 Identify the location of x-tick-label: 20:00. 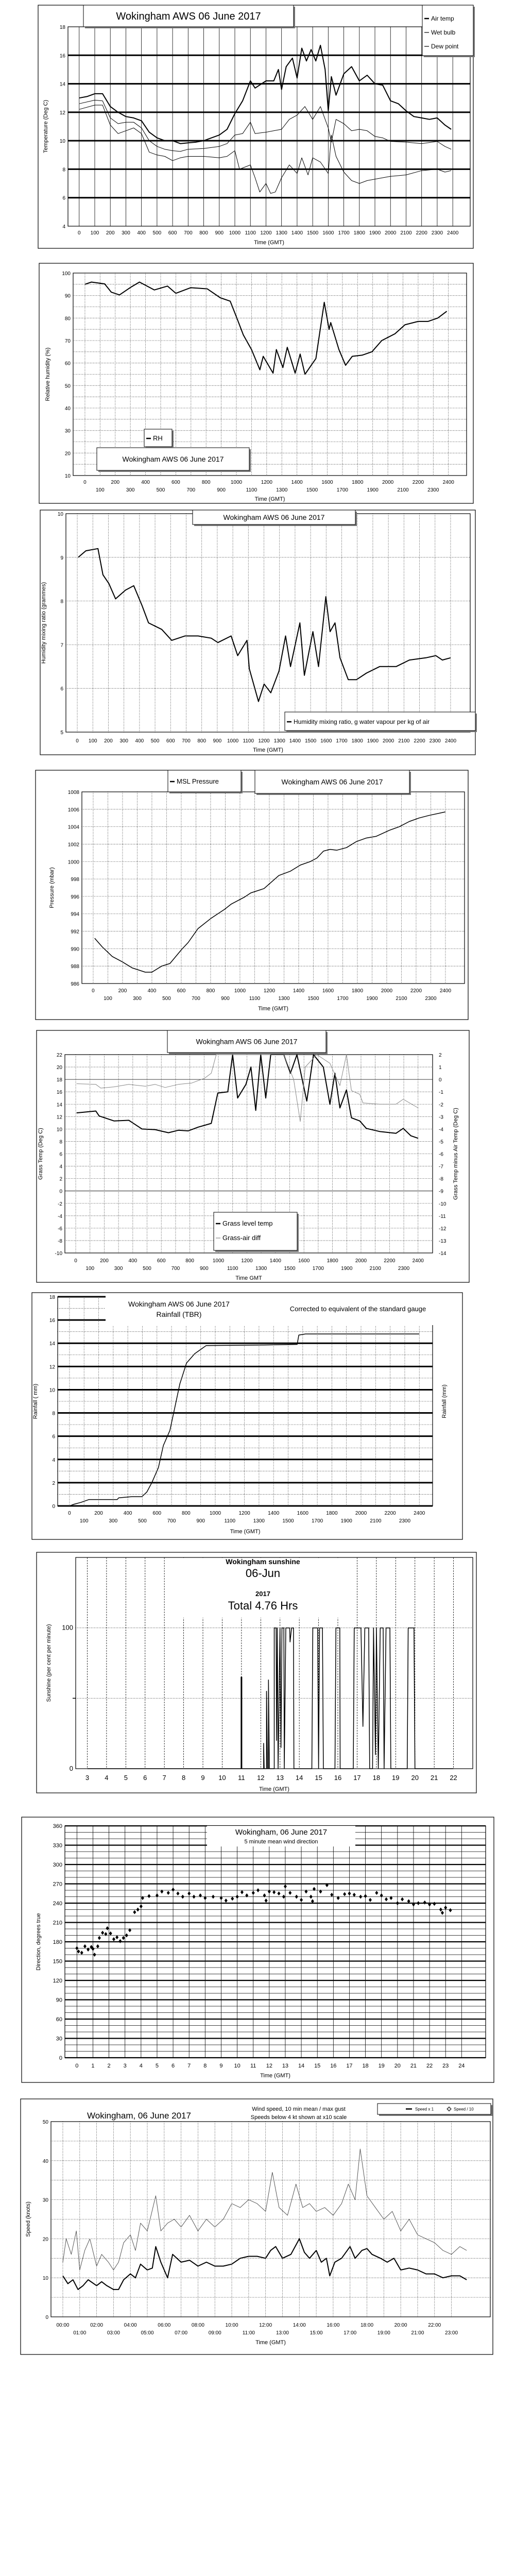
(401, 2325).